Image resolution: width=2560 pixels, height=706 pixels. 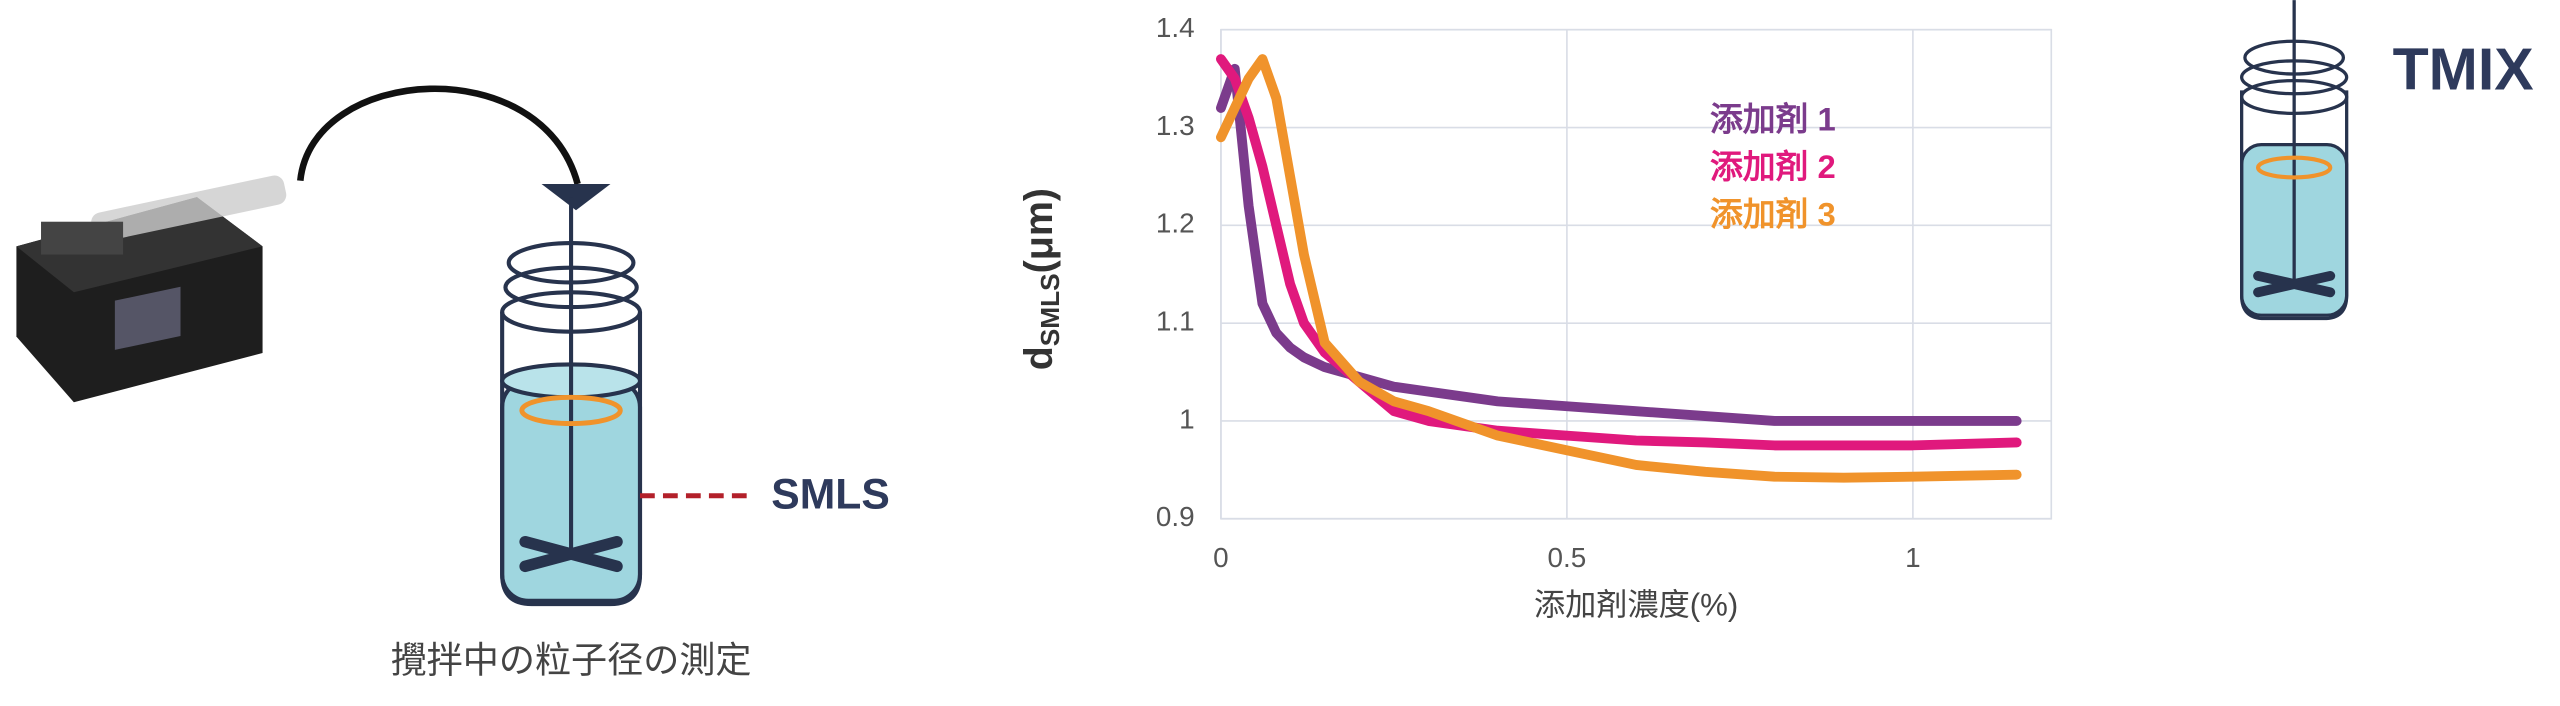 What do you see at coordinates (830, 495) in the screenshot?
I see `smls-label: SMLS` at bounding box center [830, 495].